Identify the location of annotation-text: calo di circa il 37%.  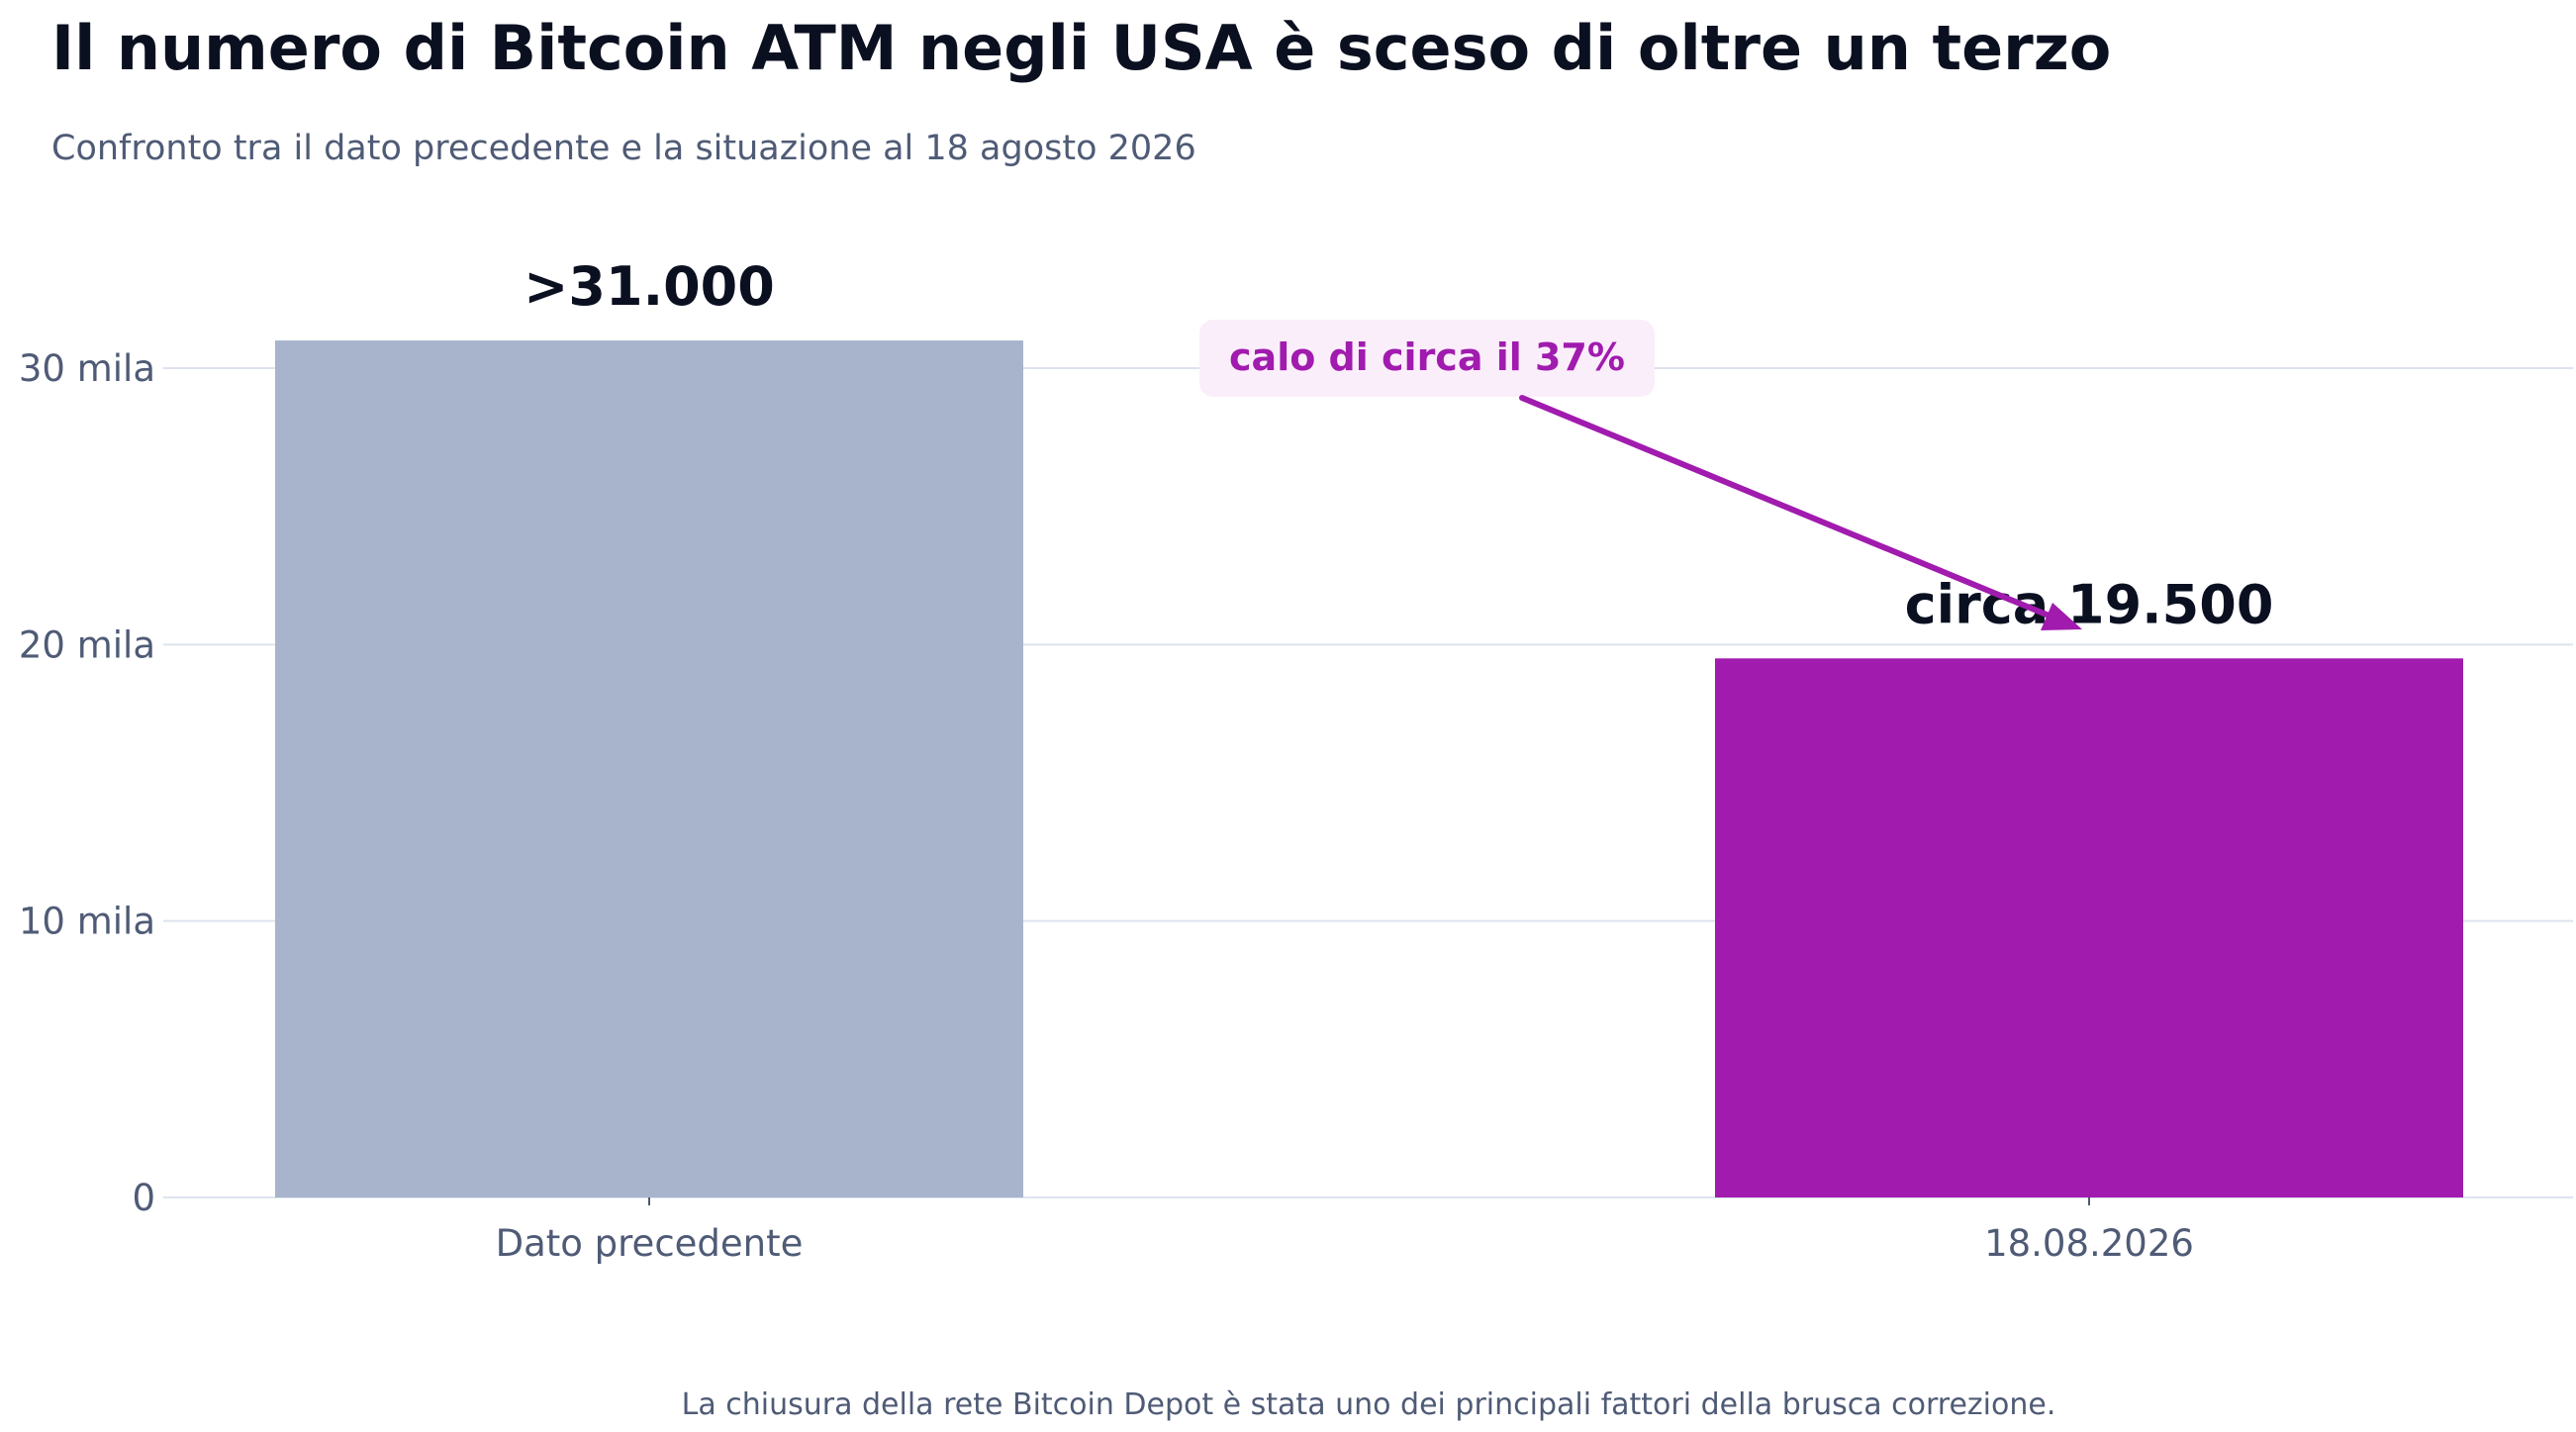
(1427, 357).